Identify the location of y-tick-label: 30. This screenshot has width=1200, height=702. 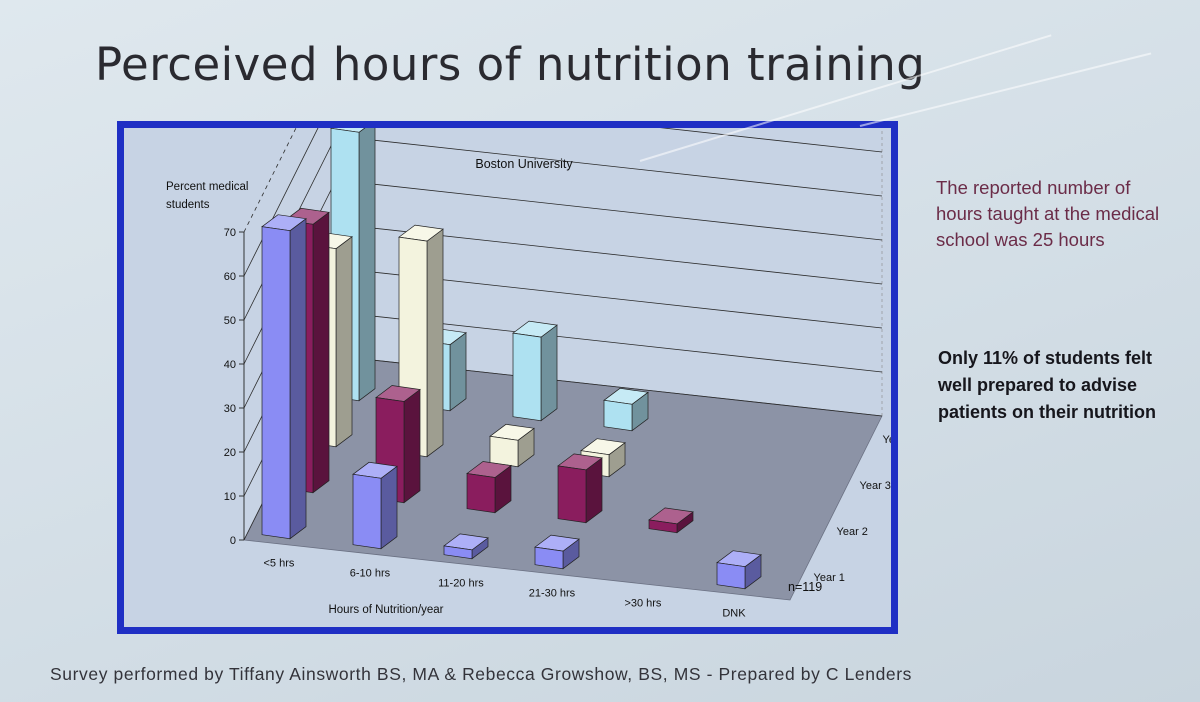
(230, 409).